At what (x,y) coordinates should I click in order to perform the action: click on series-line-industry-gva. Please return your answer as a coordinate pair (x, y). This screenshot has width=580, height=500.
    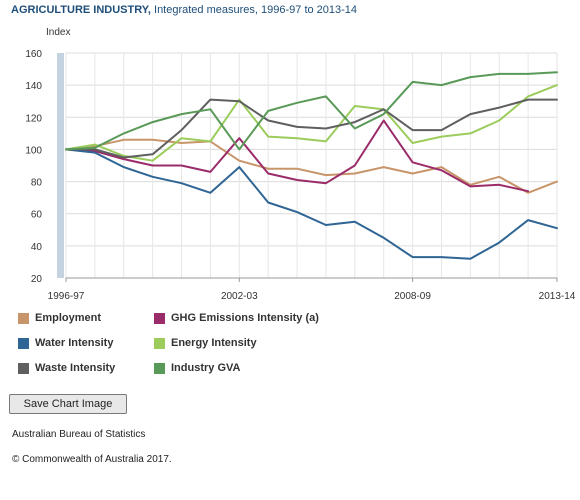
    Looking at the image, I should click on (311, 111).